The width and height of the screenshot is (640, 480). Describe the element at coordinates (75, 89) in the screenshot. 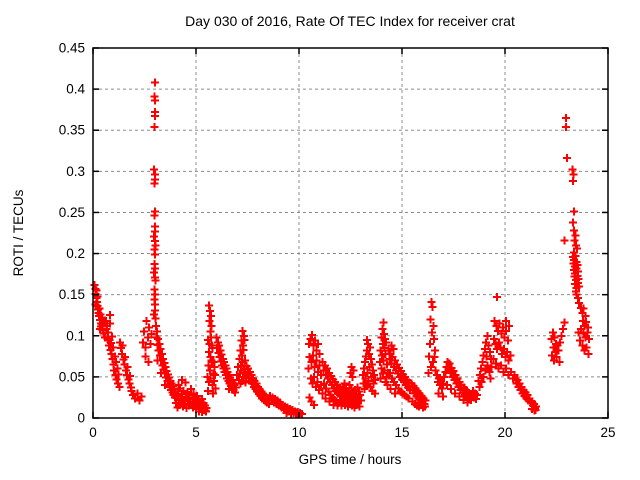

I see `y-tick-label: 0.4` at that location.